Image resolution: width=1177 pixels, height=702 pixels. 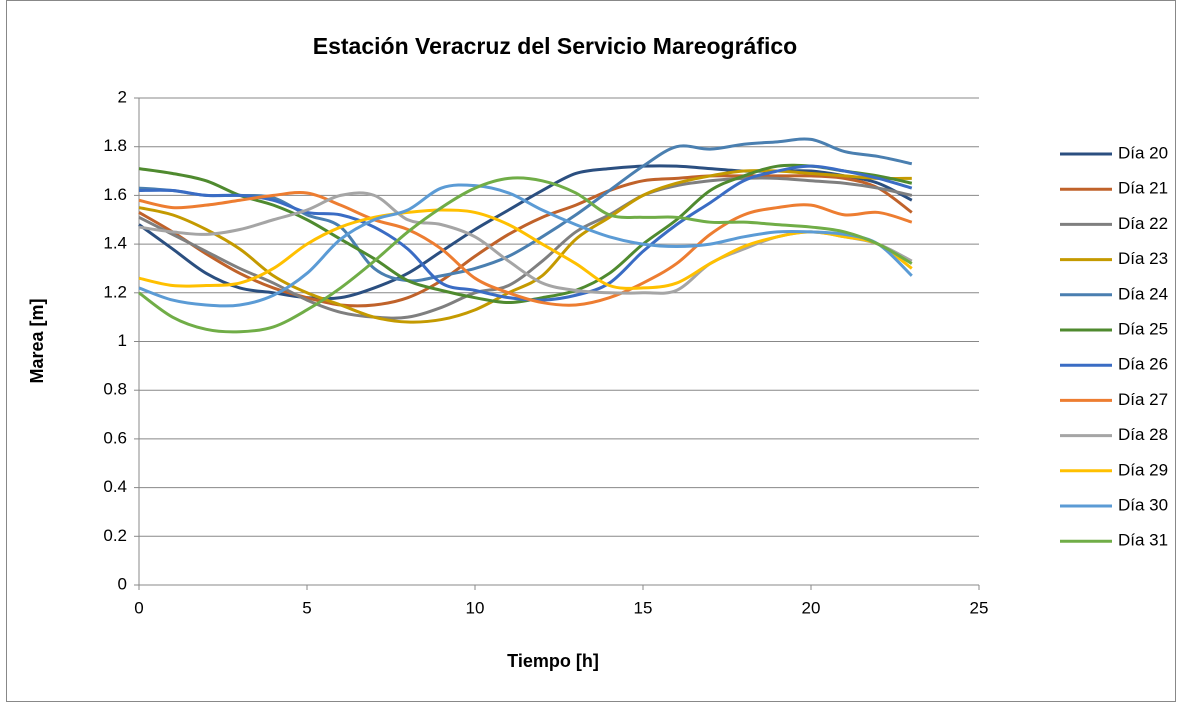 I want to click on legend-label: Día 26, so click(x=1143, y=364).